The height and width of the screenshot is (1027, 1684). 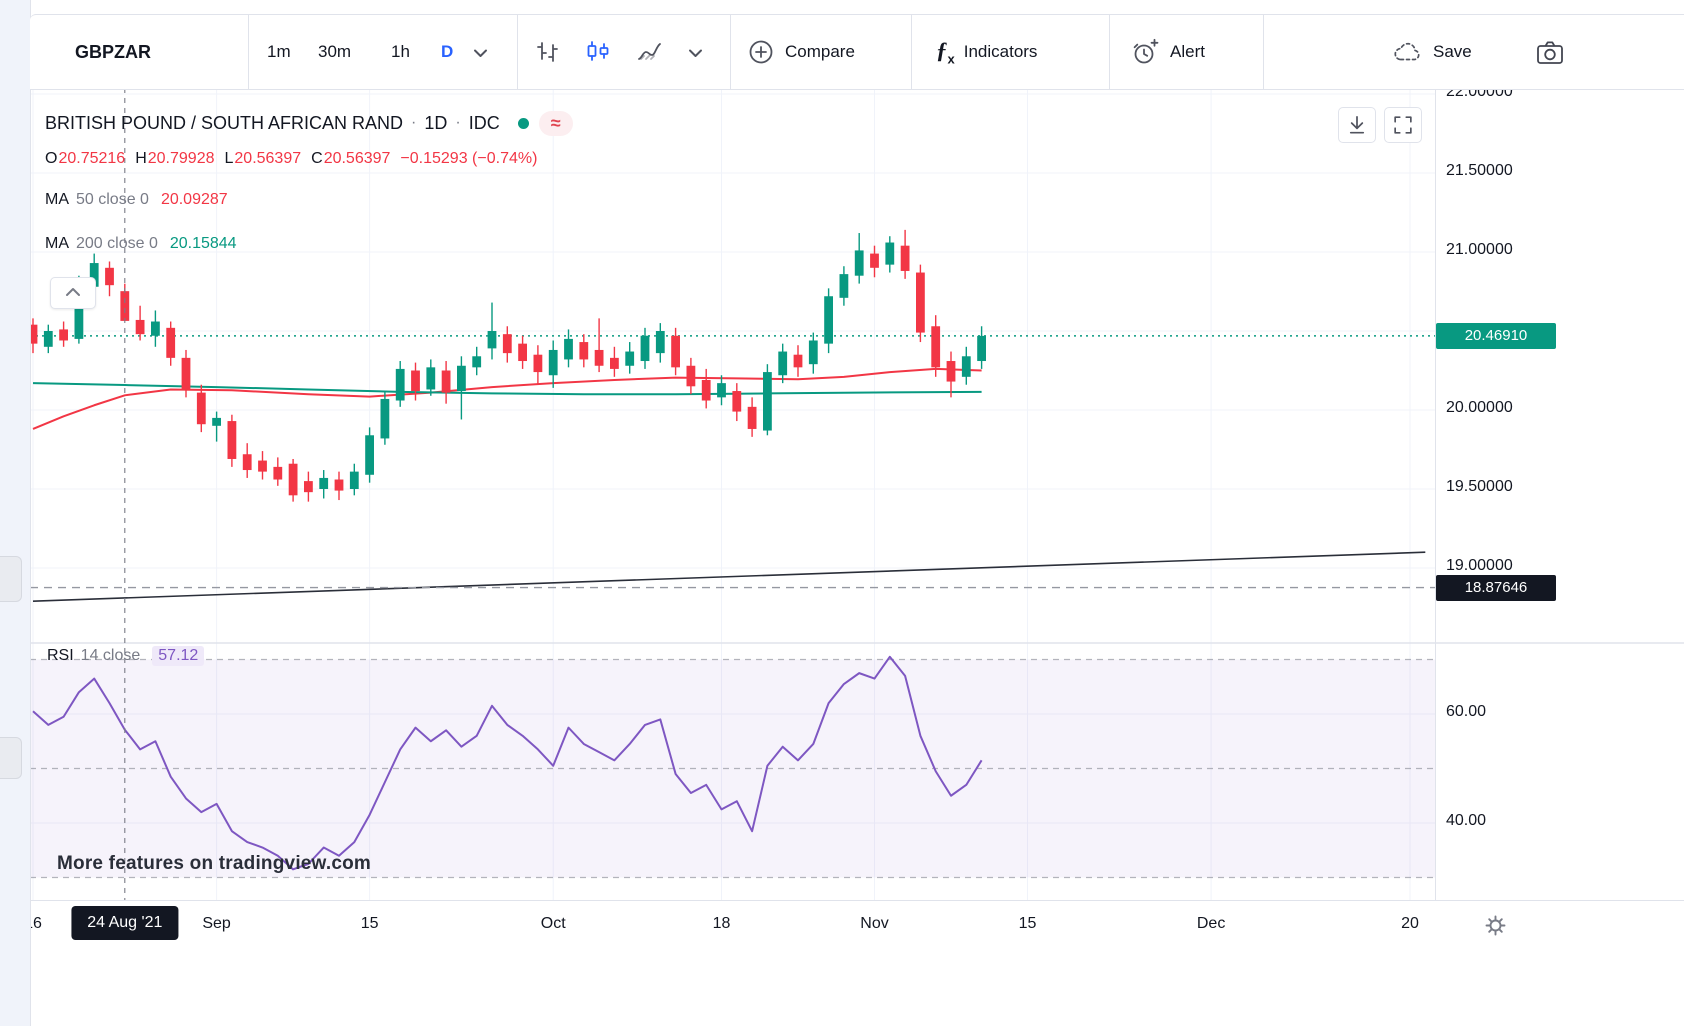 What do you see at coordinates (178, 656) in the screenshot?
I see `rsi-value: 57.12` at bounding box center [178, 656].